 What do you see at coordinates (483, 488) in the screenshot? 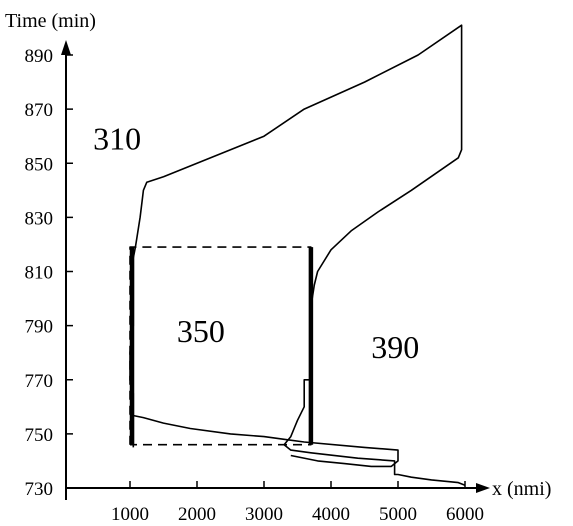
I see `x-axis-arrow-icon` at bounding box center [483, 488].